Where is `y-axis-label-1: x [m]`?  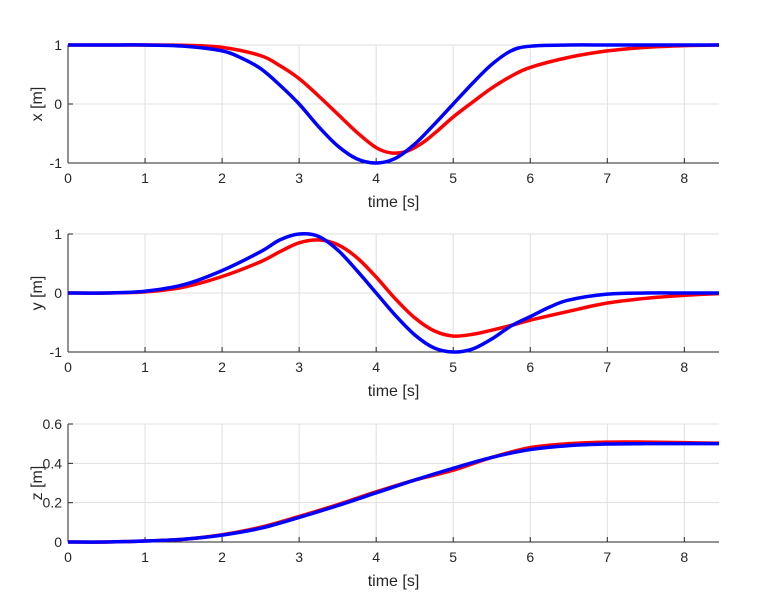
y-axis-label-1: x [m] is located at coordinates (37, 104).